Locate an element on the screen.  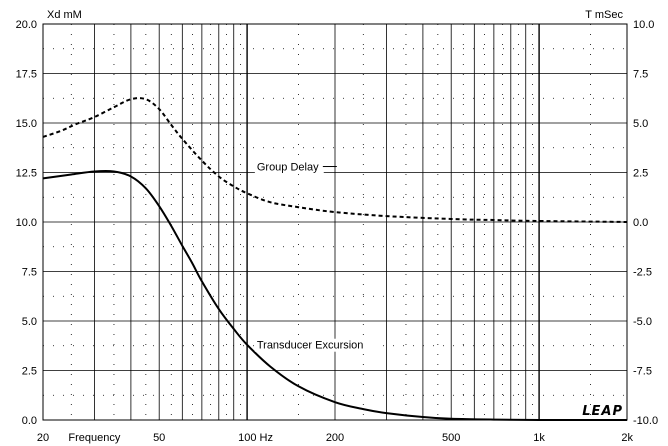
y-left-tick-label: 15.0 is located at coordinates (26, 124).